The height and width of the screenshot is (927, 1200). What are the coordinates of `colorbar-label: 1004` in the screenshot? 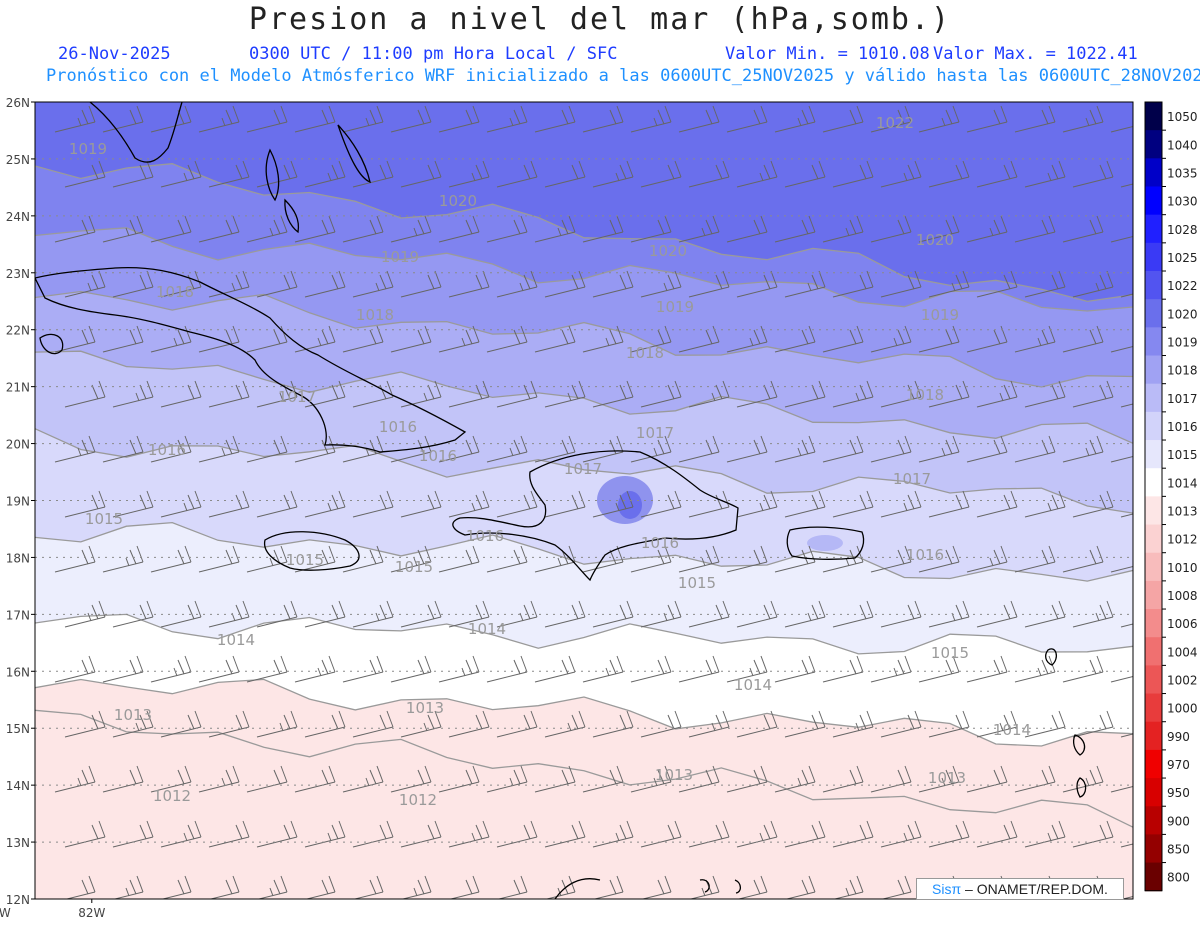 It's located at (1182, 652).